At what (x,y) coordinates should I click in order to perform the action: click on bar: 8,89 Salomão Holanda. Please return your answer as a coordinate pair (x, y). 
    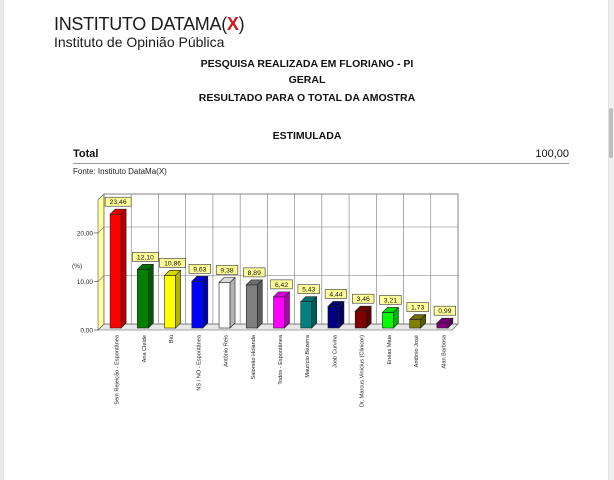
    Looking at the image, I should click on (254, 323).